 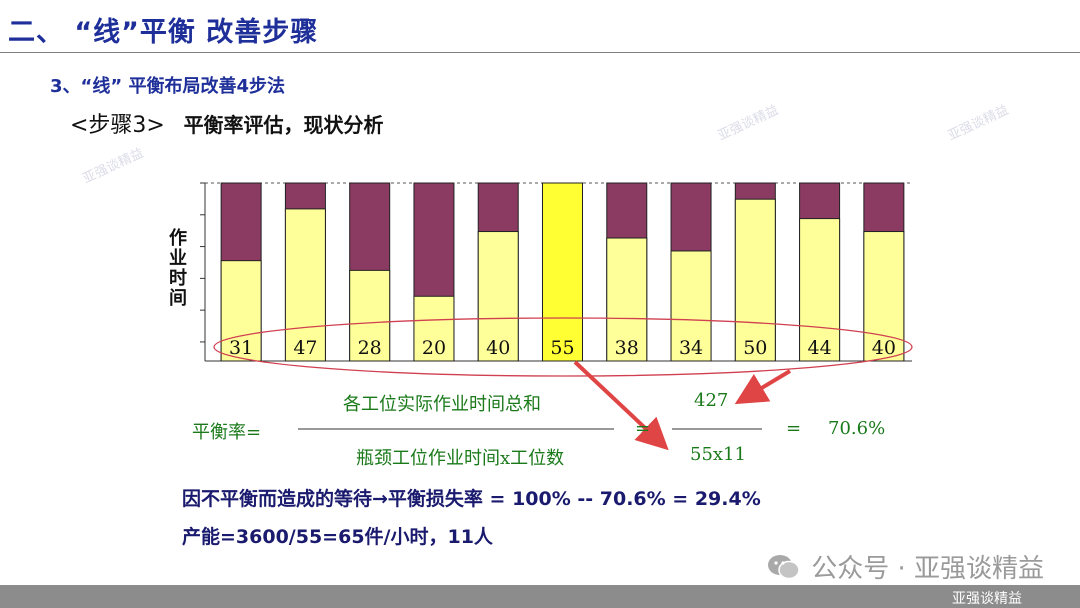 I want to click on step-heading: <步骤3> 平衡率评估，现状分析, so click(x=227, y=123).